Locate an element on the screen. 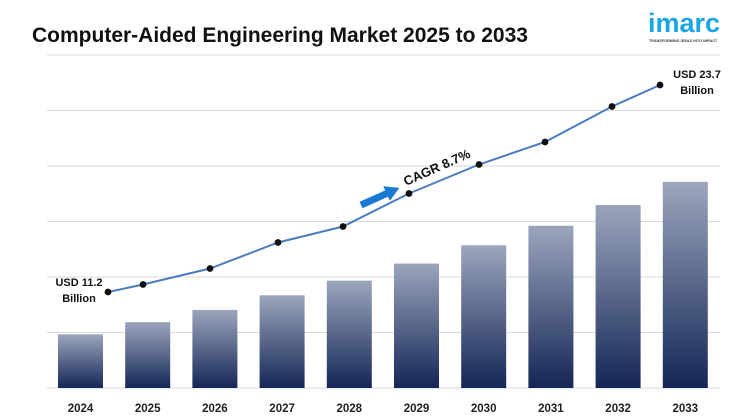 This screenshot has width=743, height=417. bar-2031 is located at coordinates (551, 306).